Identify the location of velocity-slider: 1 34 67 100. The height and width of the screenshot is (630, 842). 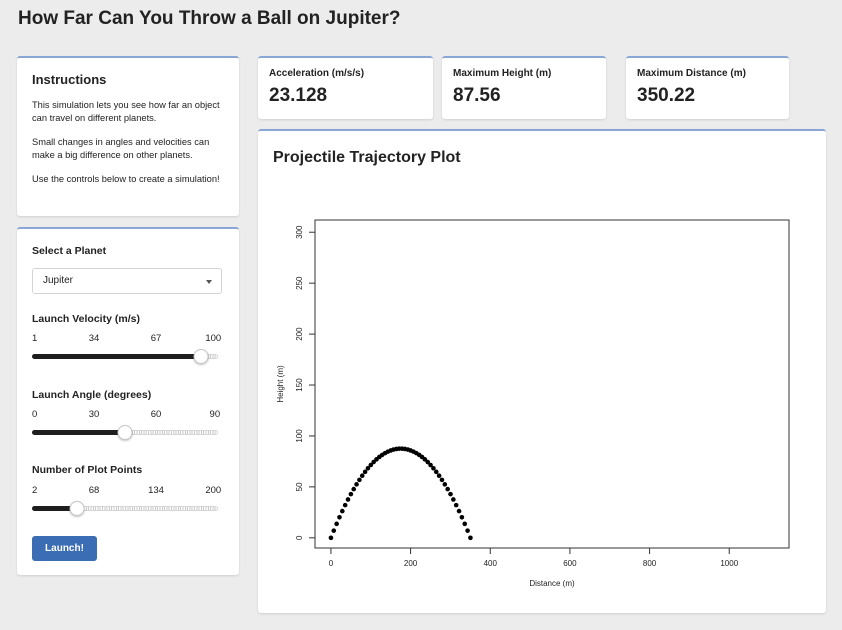
(128, 353).